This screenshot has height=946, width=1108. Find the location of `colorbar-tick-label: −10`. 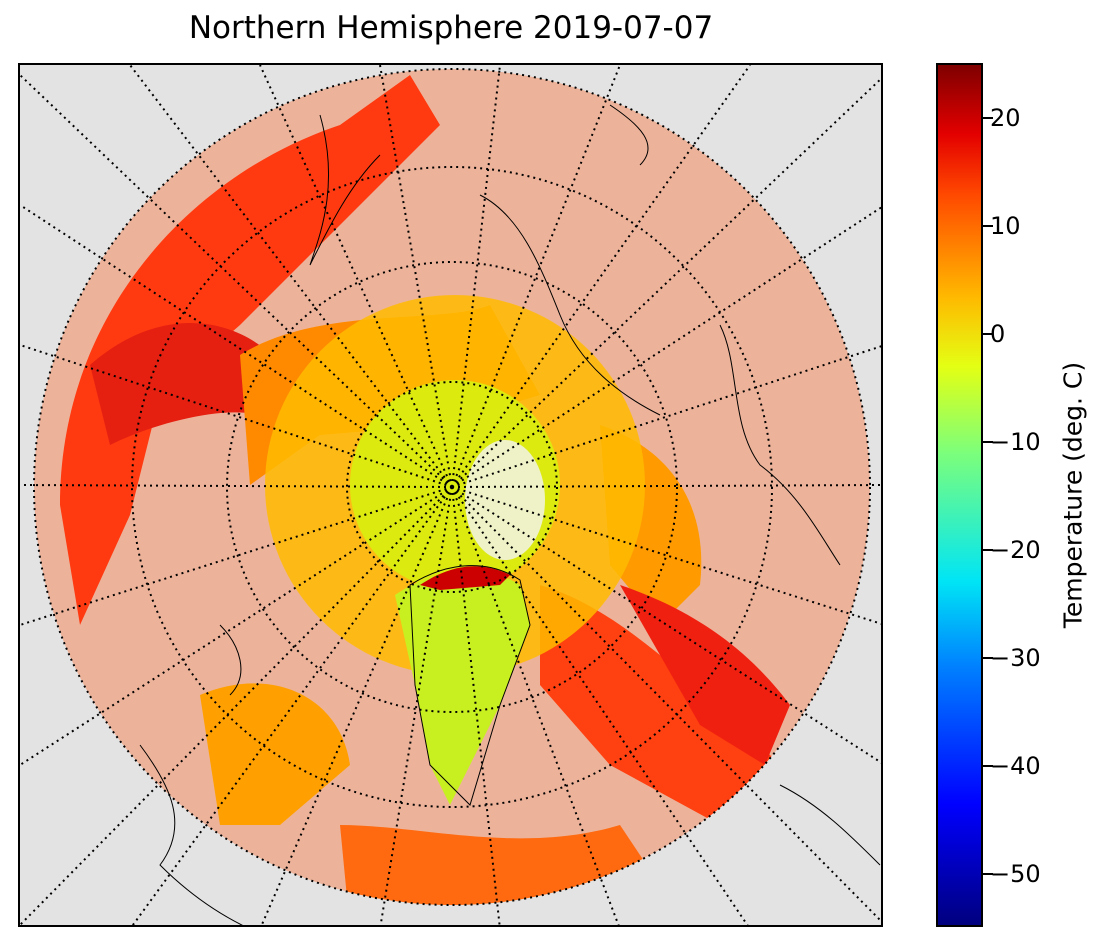

colorbar-tick-label: −10 is located at coordinates (1015, 442).